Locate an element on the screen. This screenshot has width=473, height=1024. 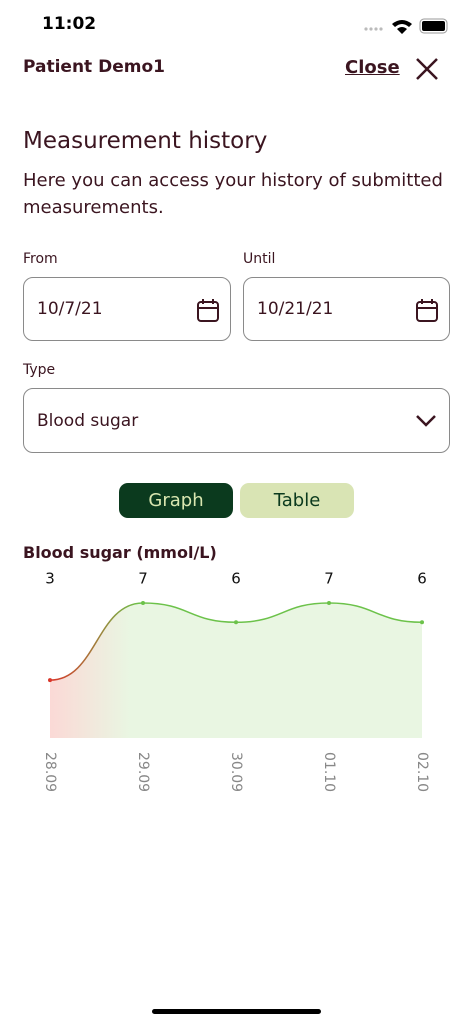
x-tick-label: 02.10 is located at coordinates (422, 772).